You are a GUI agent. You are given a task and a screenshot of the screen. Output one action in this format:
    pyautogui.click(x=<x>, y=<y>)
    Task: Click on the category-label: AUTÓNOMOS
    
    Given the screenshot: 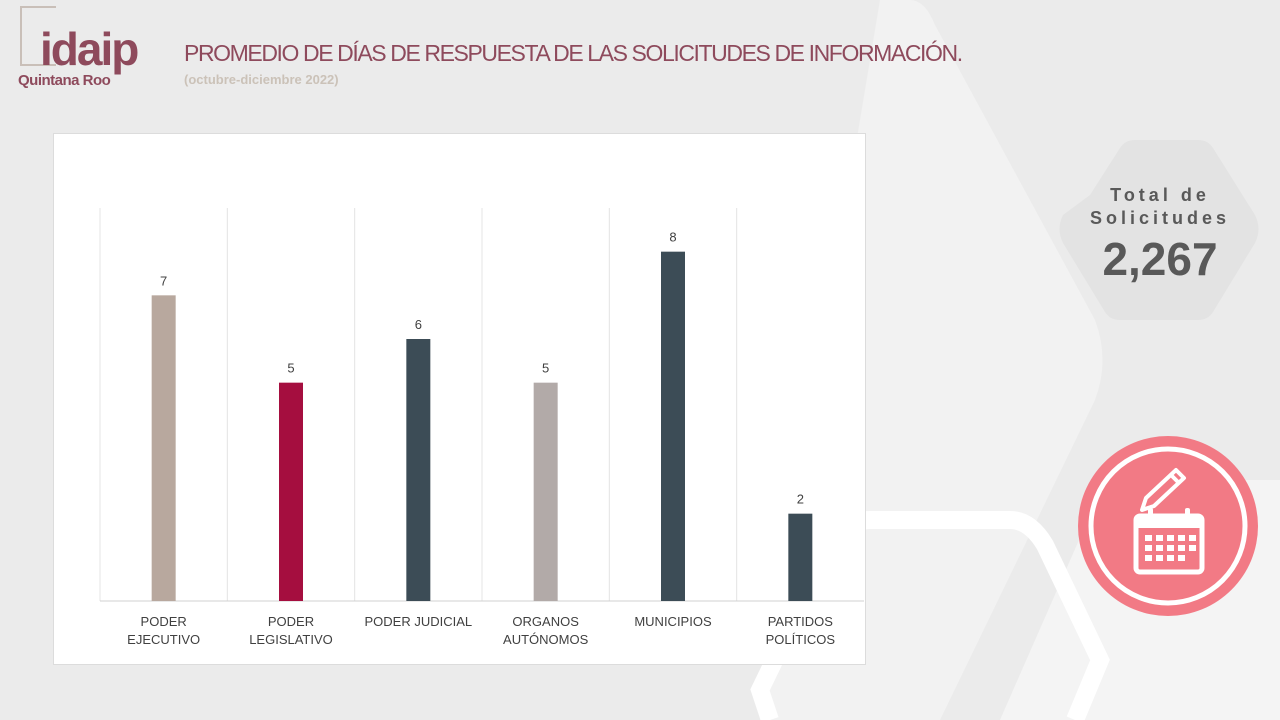 What is the action you would take?
    pyautogui.click(x=546, y=639)
    